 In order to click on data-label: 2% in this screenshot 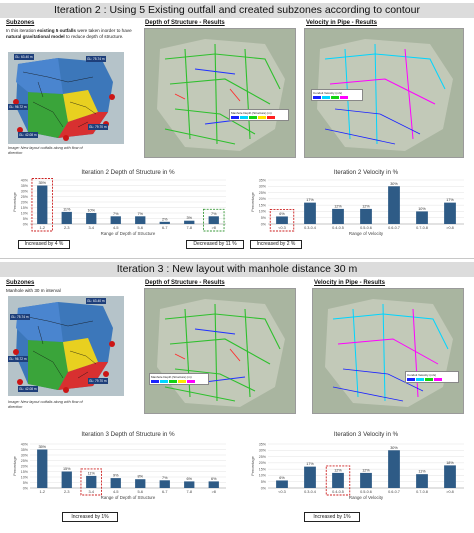, I will do `click(165, 219)`.